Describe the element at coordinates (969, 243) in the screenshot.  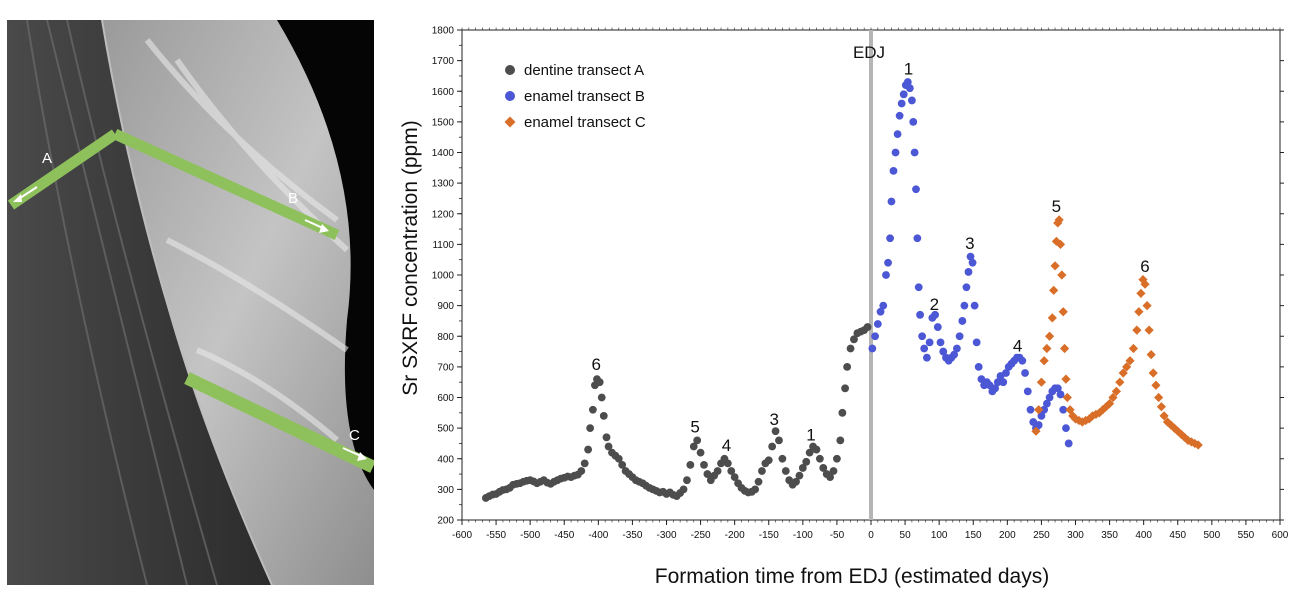
I see `peak-label: 3` at that location.